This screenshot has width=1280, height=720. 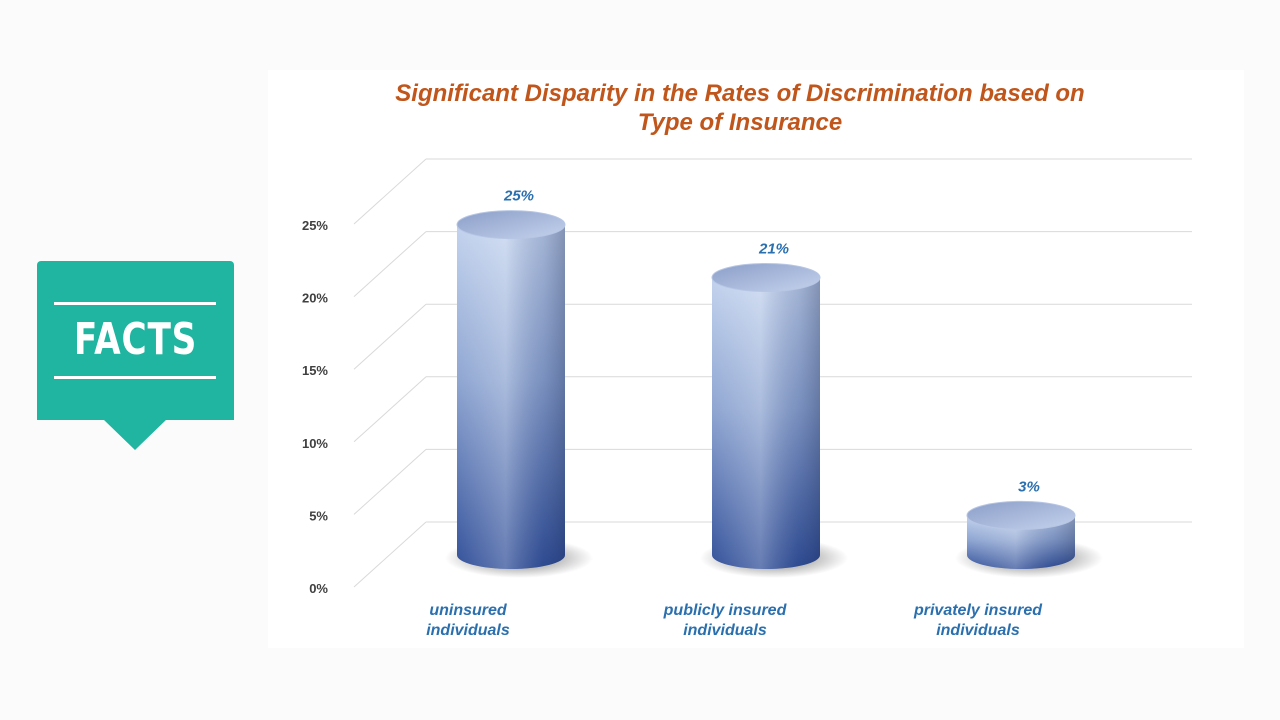 What do you see at coordinates (1029, 486) in the screenshot?
I see `data-label: 3%` at bounding box center [1029, 486].